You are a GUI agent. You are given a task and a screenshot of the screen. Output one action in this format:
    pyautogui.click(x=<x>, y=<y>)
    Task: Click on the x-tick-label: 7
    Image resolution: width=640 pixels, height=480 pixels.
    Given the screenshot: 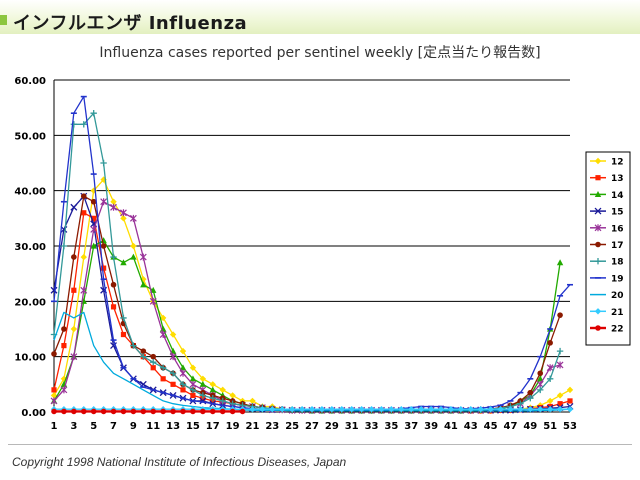 What is the action you would take?
    pyautogui.click(x=113, y=426)
    